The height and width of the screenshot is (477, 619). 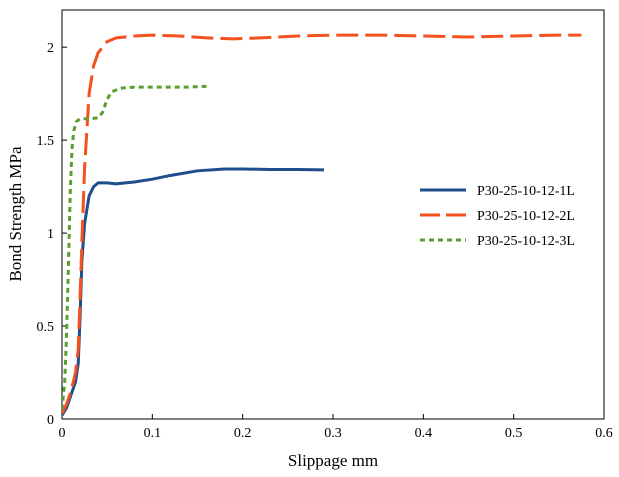 I want to click on x-tick-label: 0.2, so click(x=243, y=433).